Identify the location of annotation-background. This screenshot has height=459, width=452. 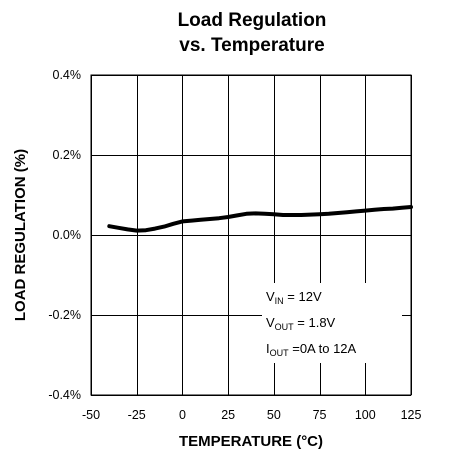
(332, 323).